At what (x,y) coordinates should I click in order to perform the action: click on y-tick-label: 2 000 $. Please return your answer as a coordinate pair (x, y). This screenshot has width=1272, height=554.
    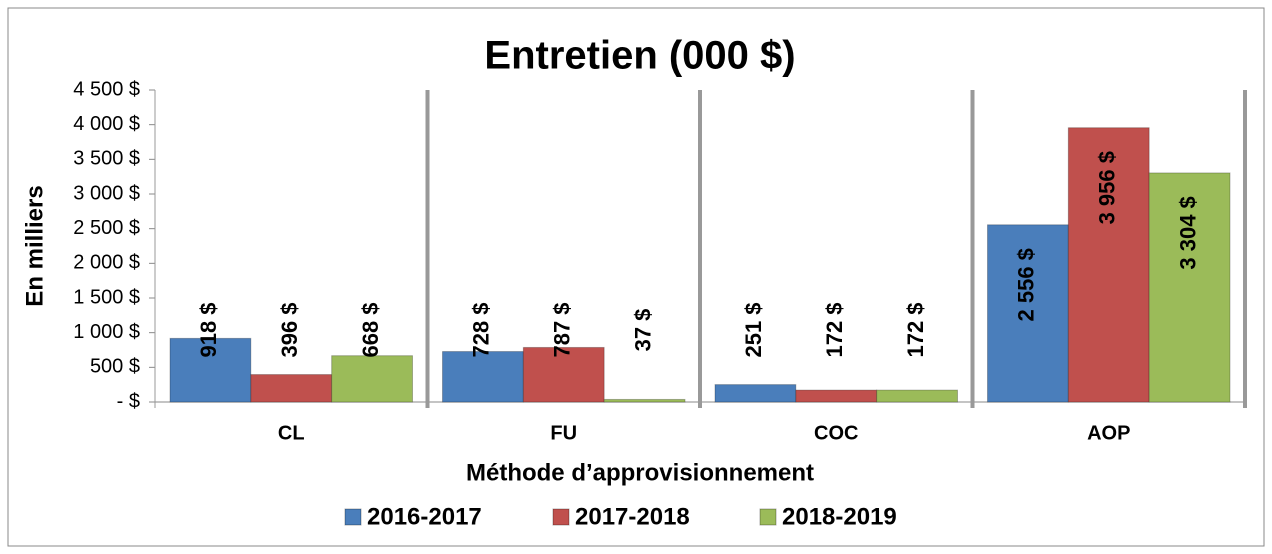
    Looking at the image, I should click on (106, 263).